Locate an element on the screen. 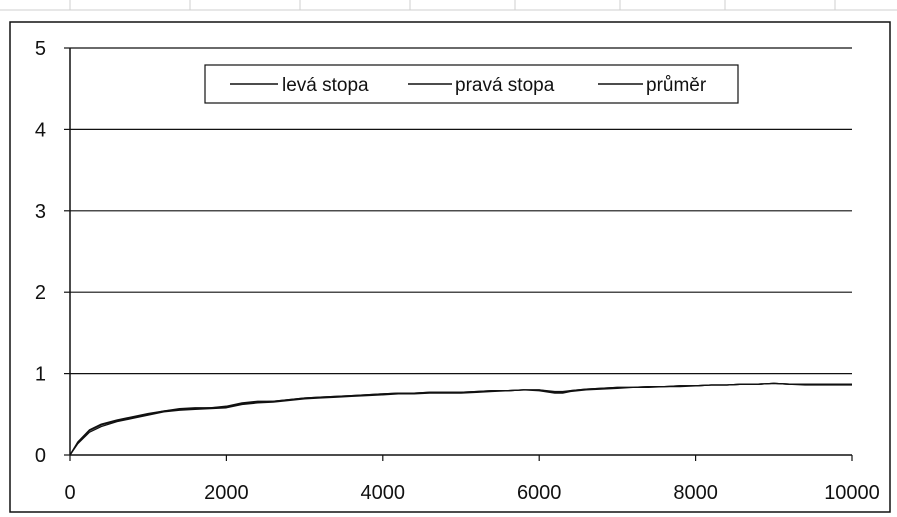 Image resolution: width=897 pixels, height=517 pixels. x-tick-label-0: 0 is located at coordinates (69, 493).